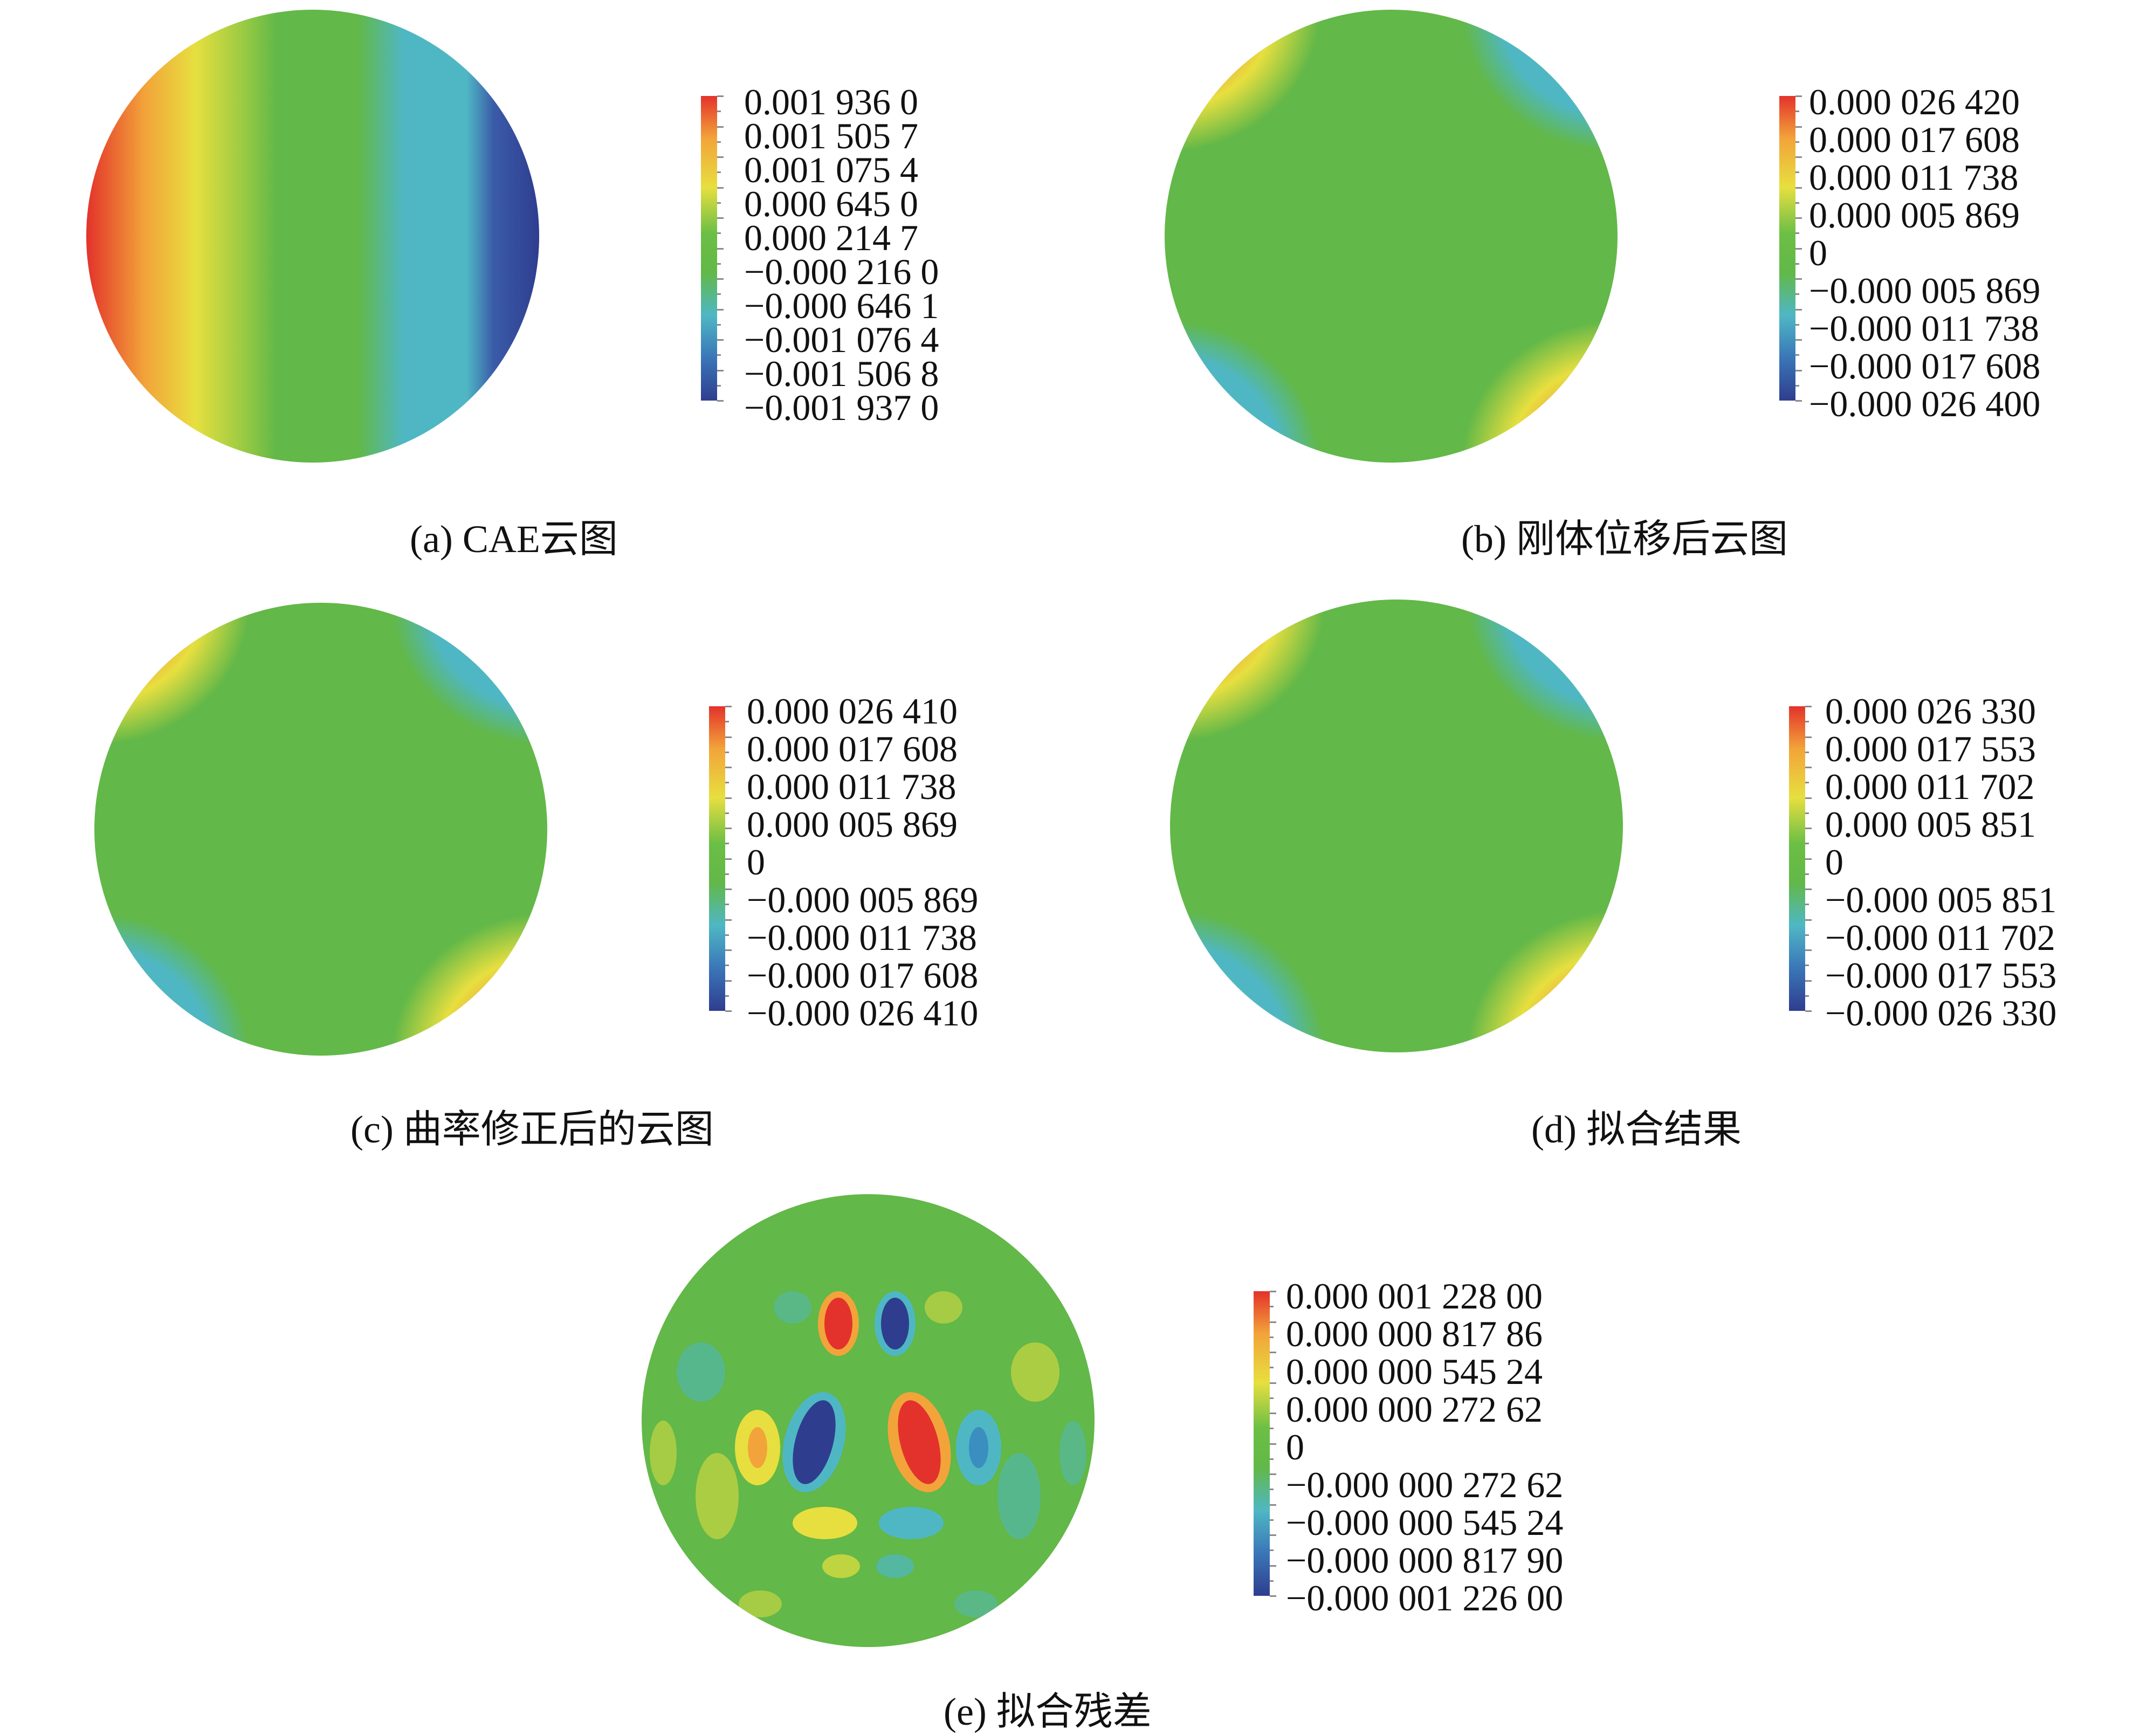 Image resolution: width=2140 pixels, height=1736 pixels. What do you see at coordinates (1914, 101) in the screenshot?
I see `legend-b-value: 0.000 026 420` at bounding box center [1914, 101].